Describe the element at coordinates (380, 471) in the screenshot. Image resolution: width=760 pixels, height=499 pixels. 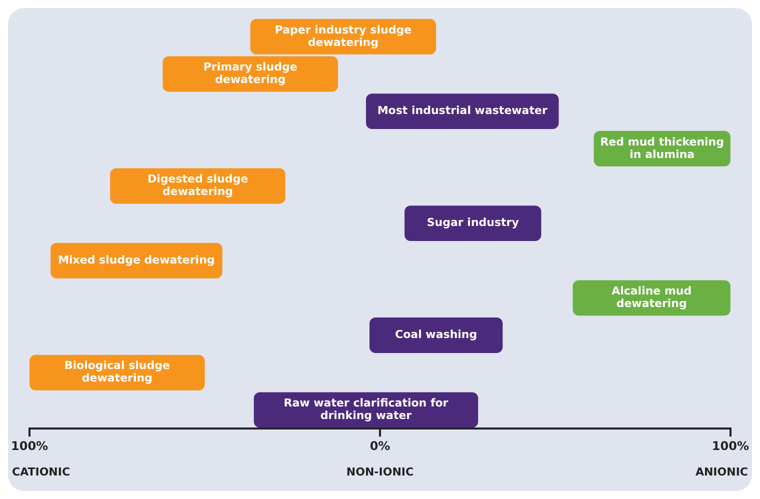
I see `text: NON-IONIC` at that location.